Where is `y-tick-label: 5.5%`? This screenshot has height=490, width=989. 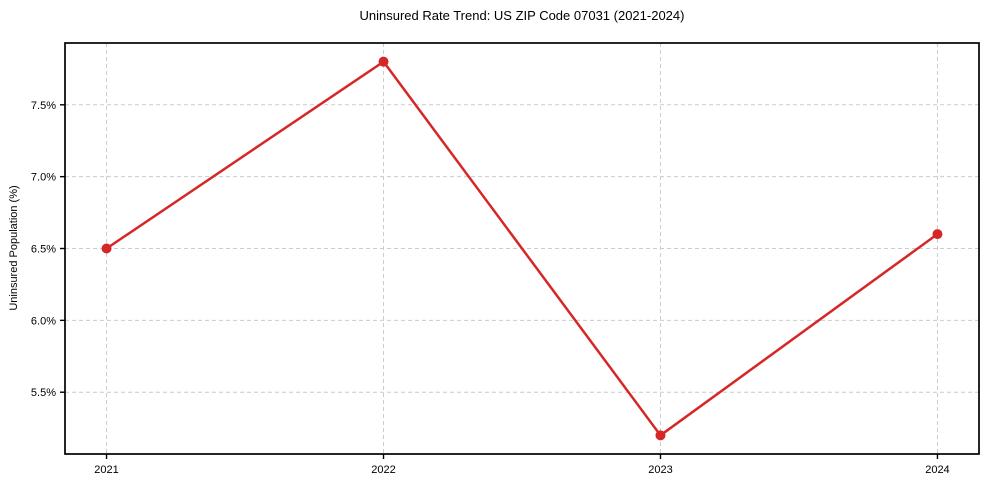
y-tick-label: 5.5% is located at coordinates (43, 393).